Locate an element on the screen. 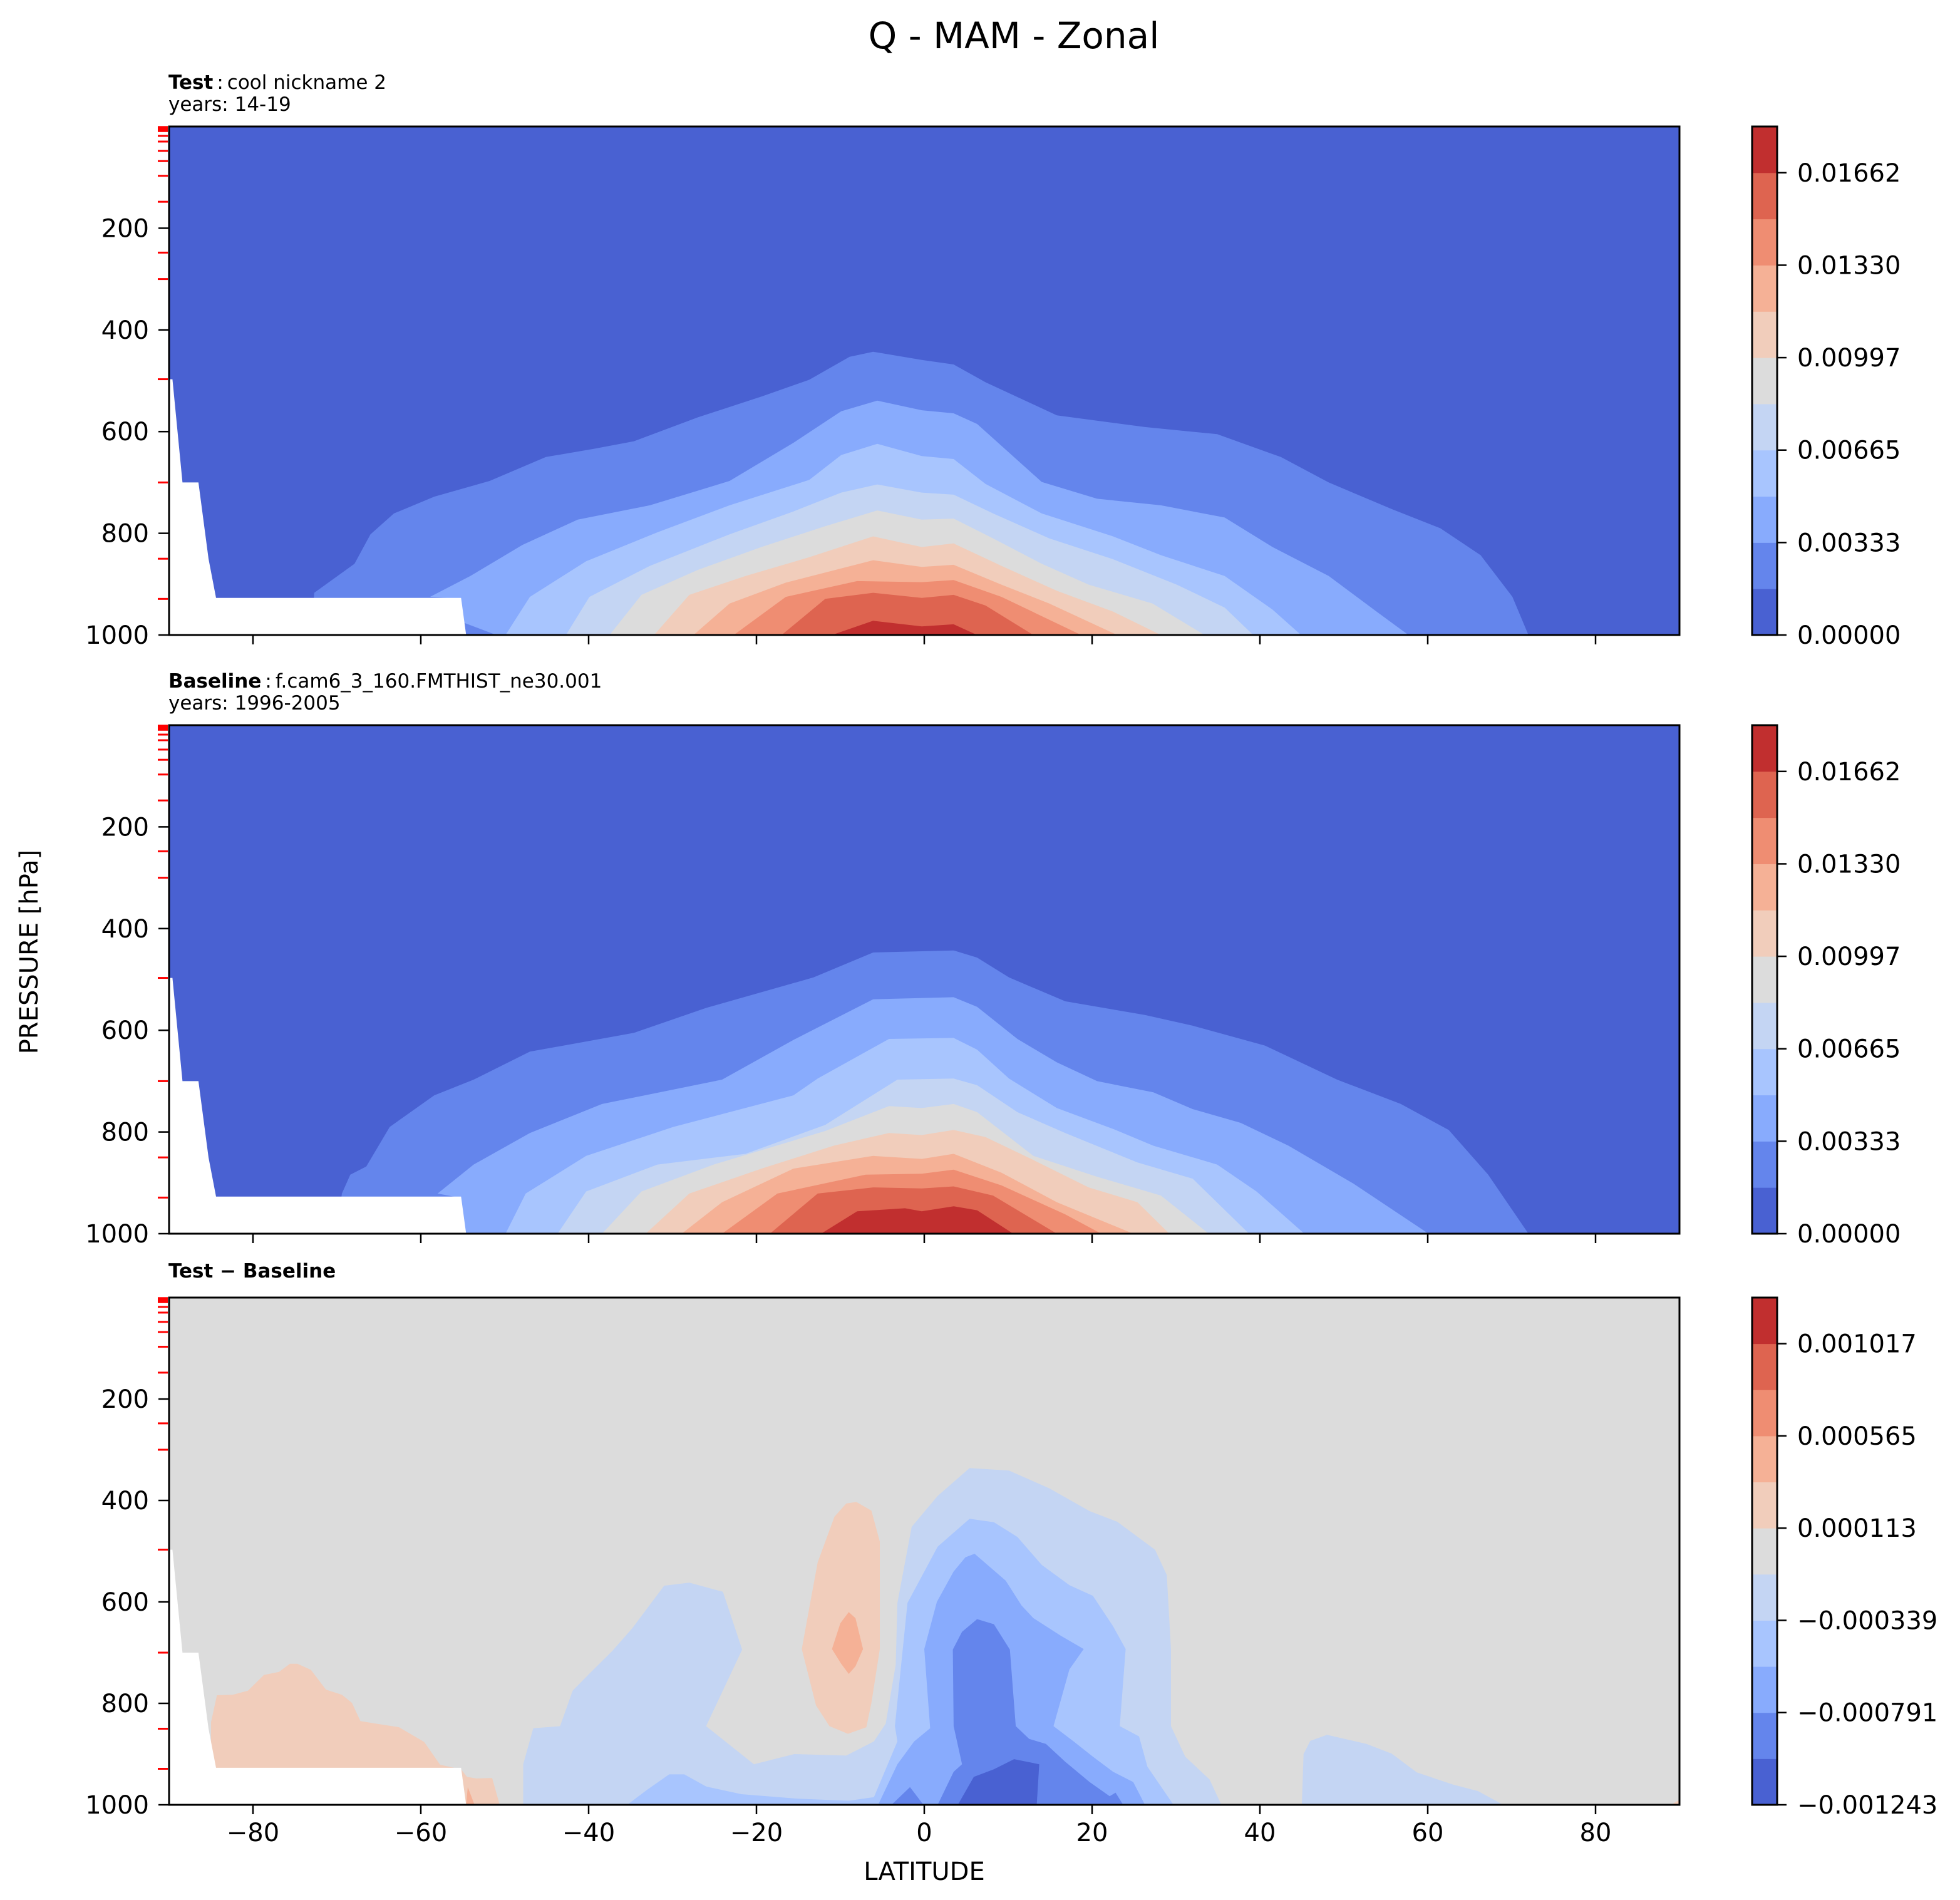 The height and width of the screenshot is (1900, 1960). x-axis-label: LATITUDE is located at coordinates (924, 1871).